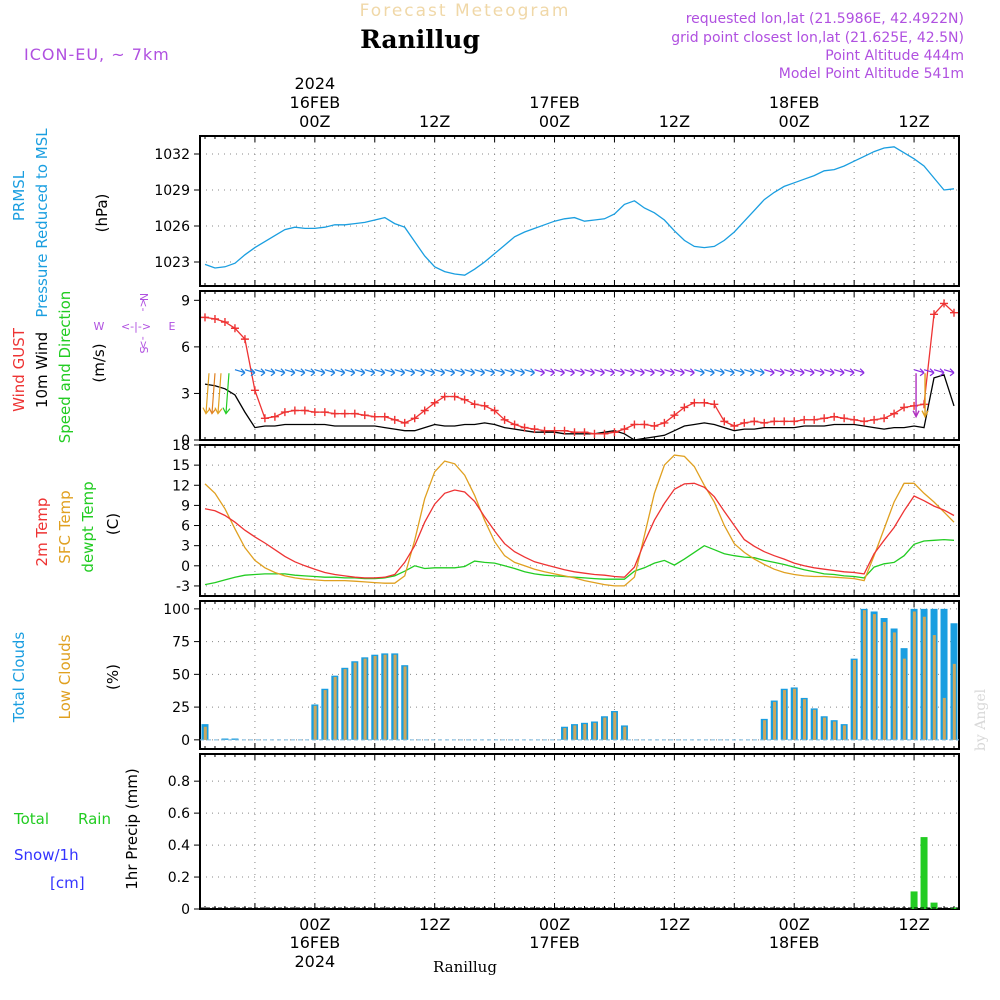  I want to click on y-tick-label: 6, so click(185, 348).